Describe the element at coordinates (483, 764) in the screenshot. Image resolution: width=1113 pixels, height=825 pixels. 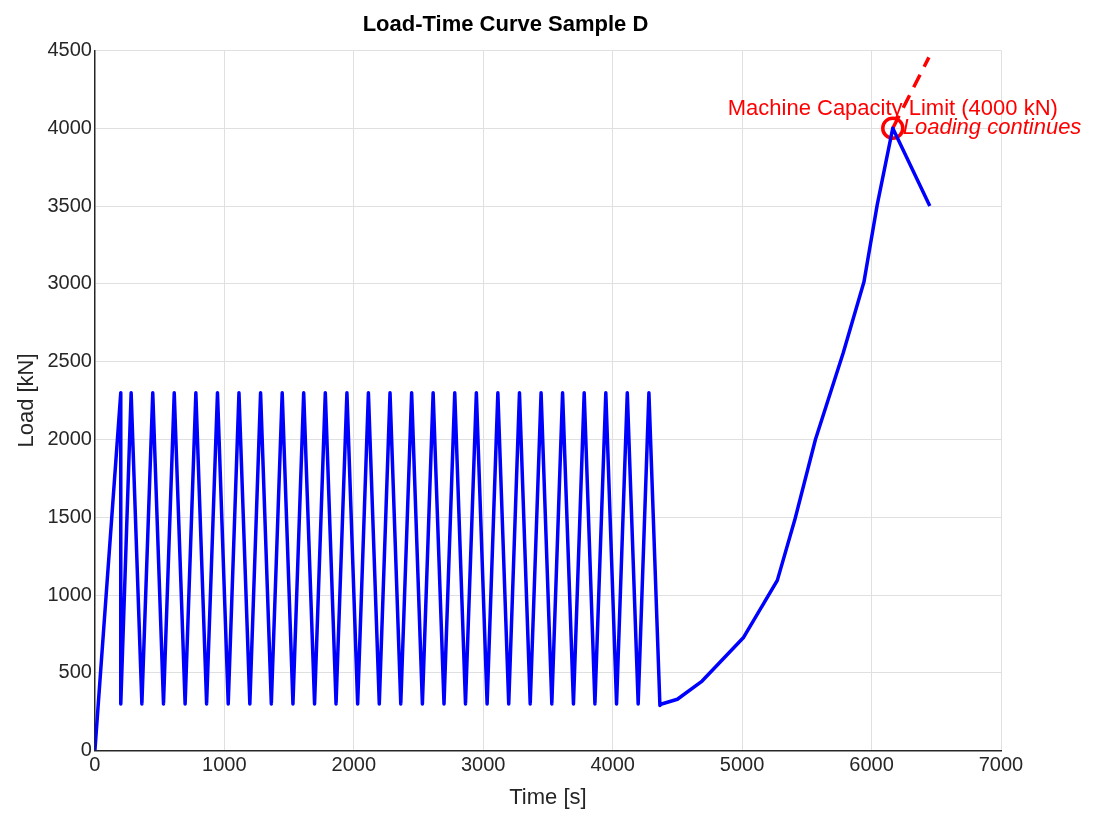
I see `x-tick-label: 3000` at that location.